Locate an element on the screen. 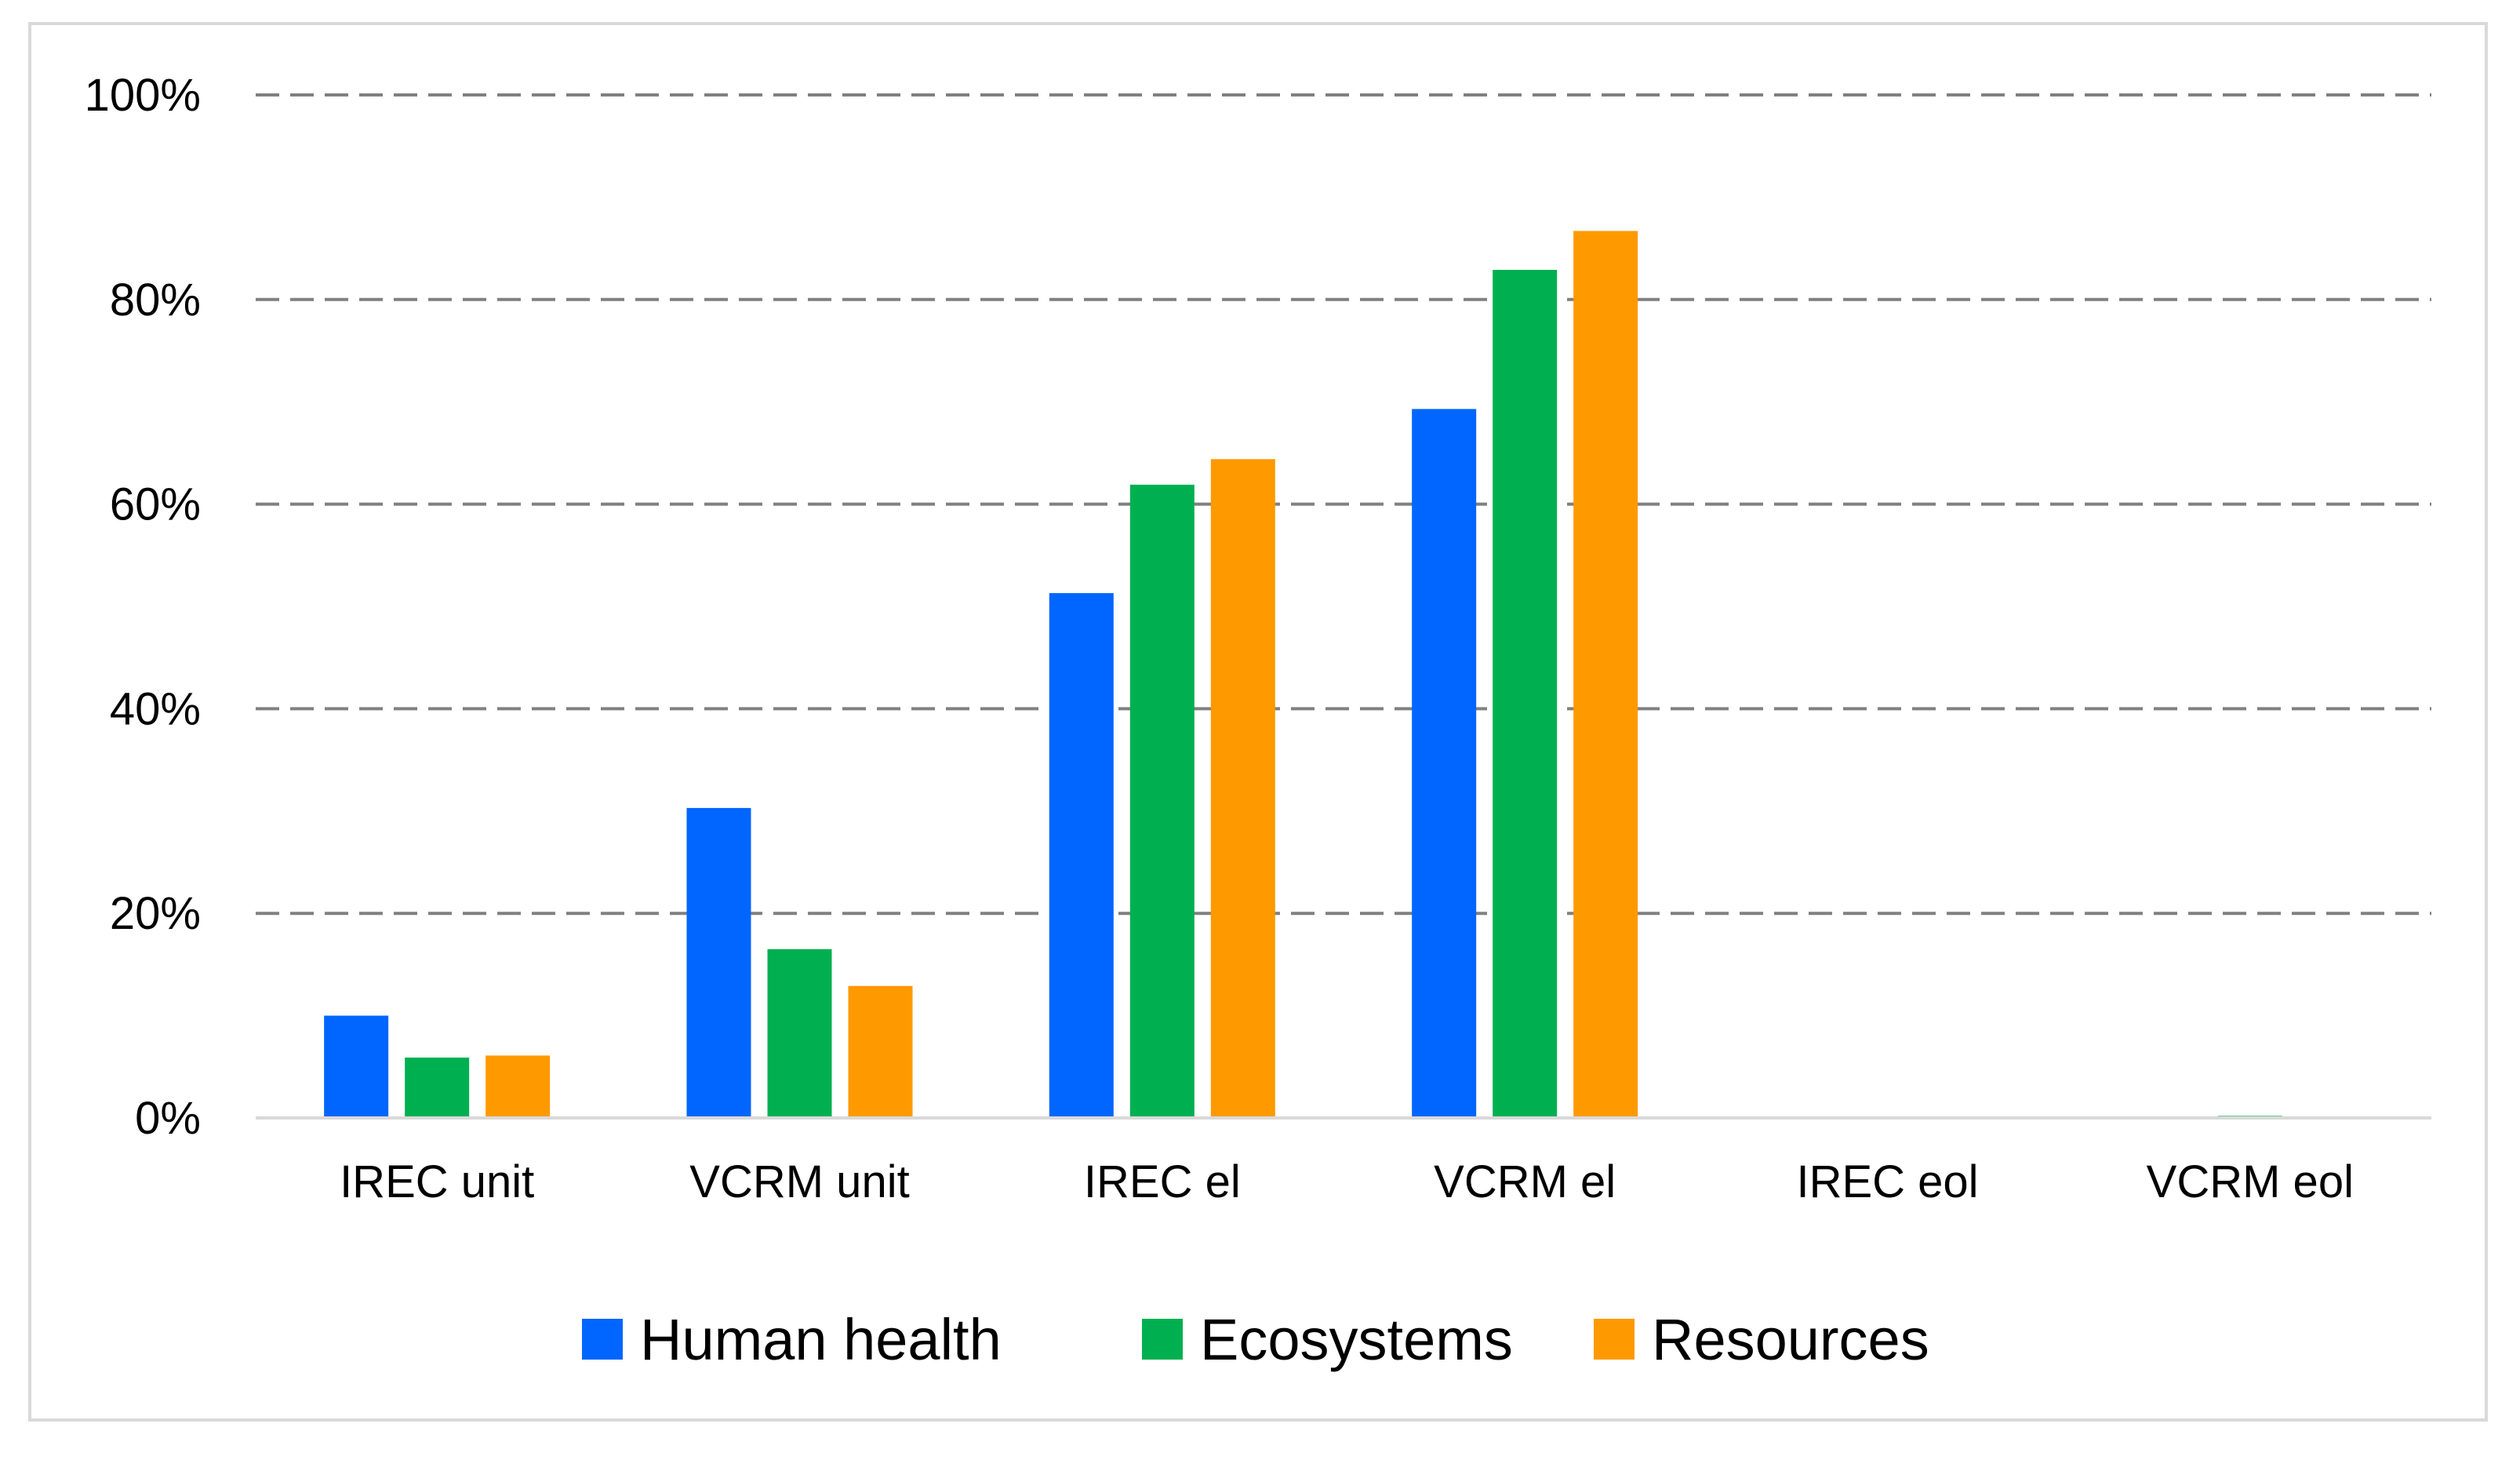  y-tick-label: 0% is located at coordinates (168, 1118).